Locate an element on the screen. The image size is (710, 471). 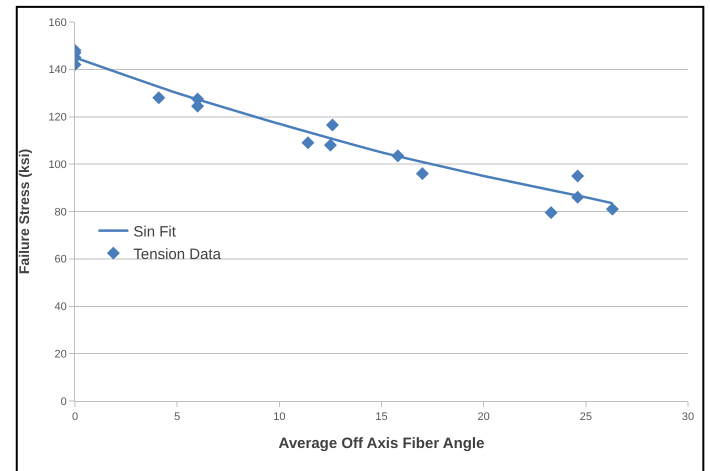
y-tick-label: 40 is located at coordinates (60, 307).